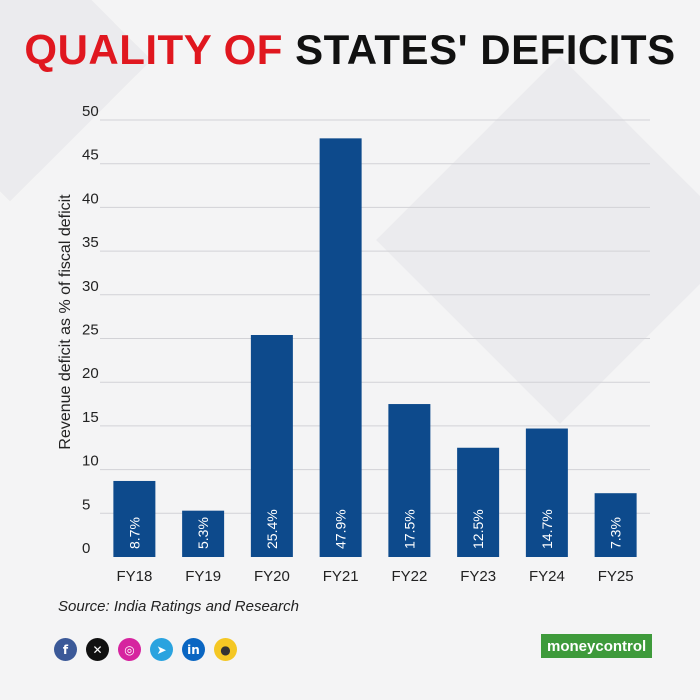 This screenshot has width=700, height=700. I want to click on x-tick-label: FY23, so click(478, 576).